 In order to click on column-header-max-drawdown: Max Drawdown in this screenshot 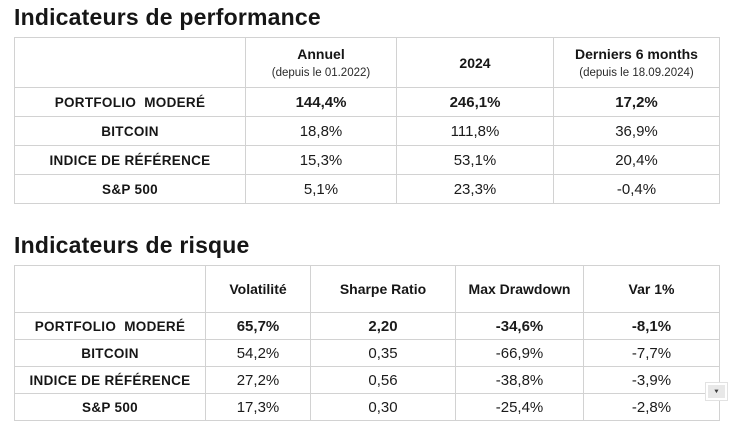, I will do `click(519, 289)`.